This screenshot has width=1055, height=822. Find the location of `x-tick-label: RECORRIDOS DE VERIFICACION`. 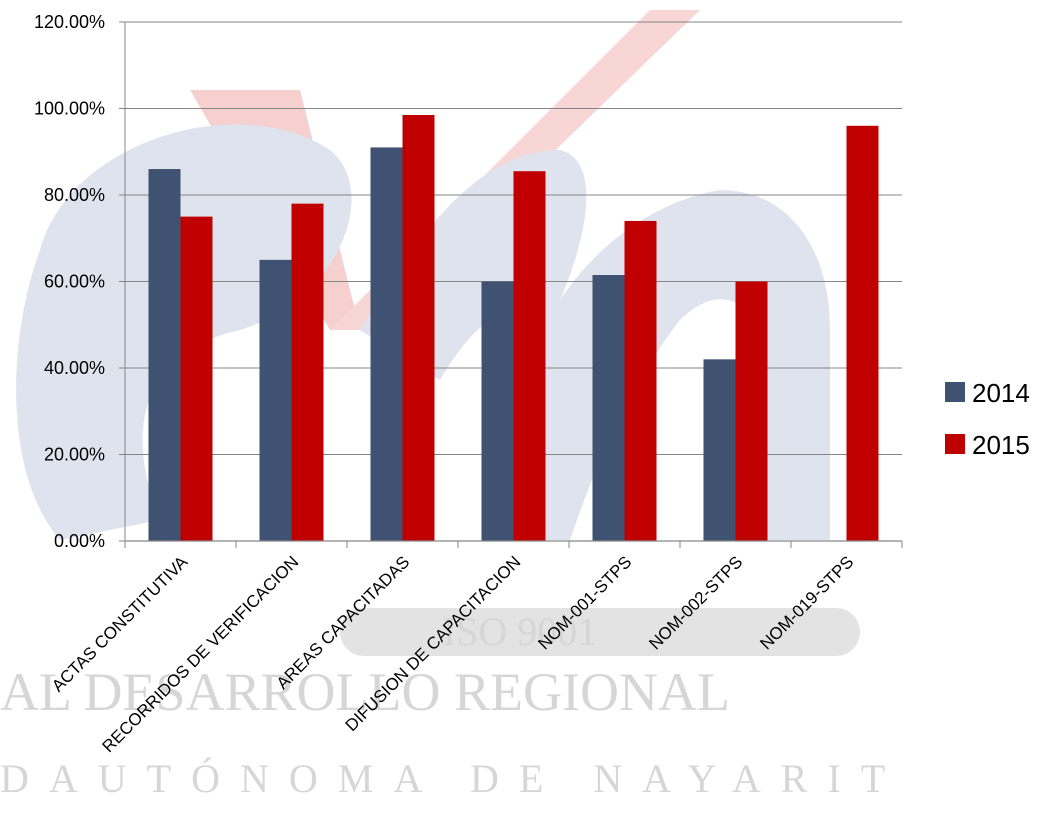

x-tick-label: RECORRIDOS DE VERIFICACION is located at coordinates (201, 654).